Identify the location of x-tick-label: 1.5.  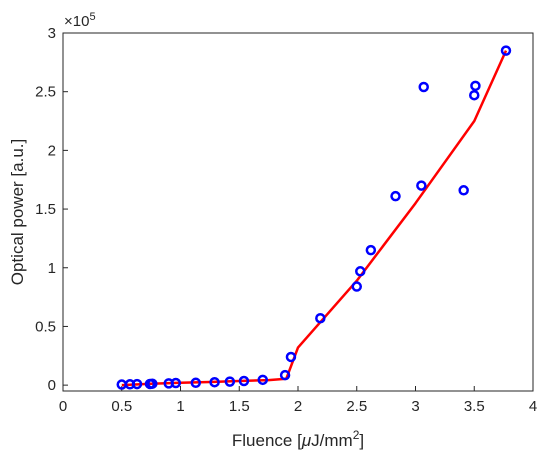
(239, 406).